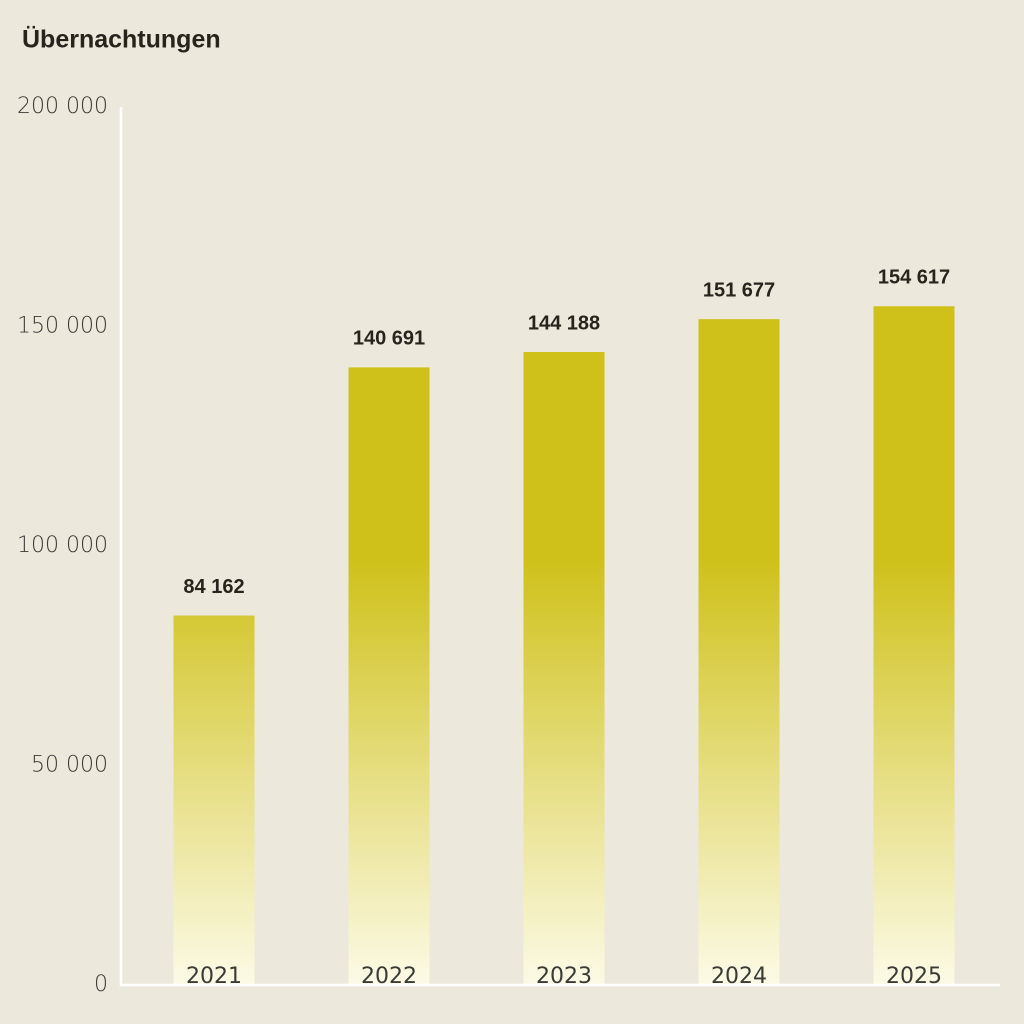  I want to click on value-label: 154 617, so click(914, 278).